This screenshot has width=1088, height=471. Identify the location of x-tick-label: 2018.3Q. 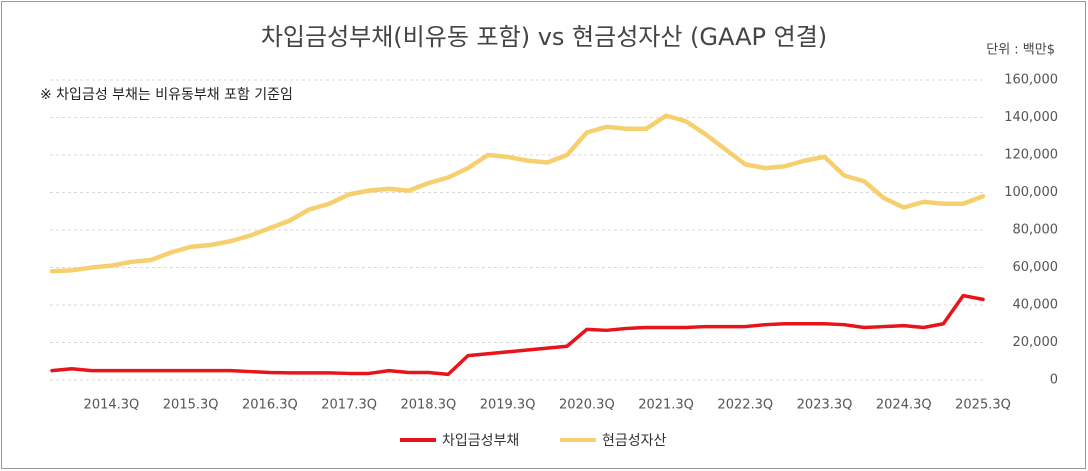
(428, 405).